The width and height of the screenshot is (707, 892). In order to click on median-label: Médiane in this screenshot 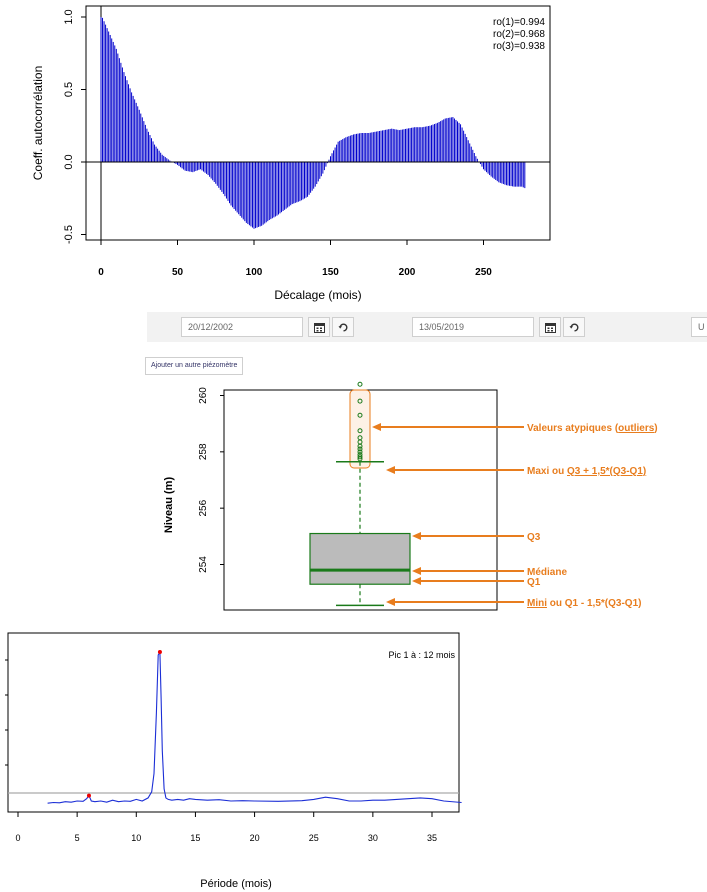, I will do `click(547, 572)`.